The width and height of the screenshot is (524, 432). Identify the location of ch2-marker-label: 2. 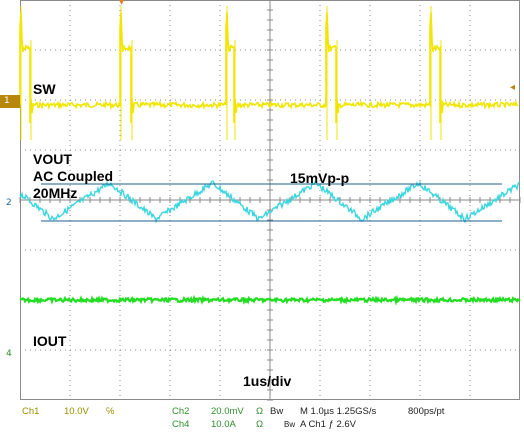
(9, 203).